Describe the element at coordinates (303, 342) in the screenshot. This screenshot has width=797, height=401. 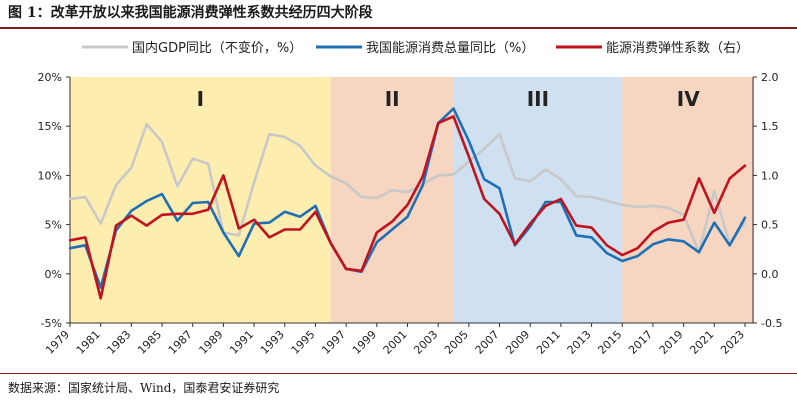
I see `x-tick-label: 1995` at that location.